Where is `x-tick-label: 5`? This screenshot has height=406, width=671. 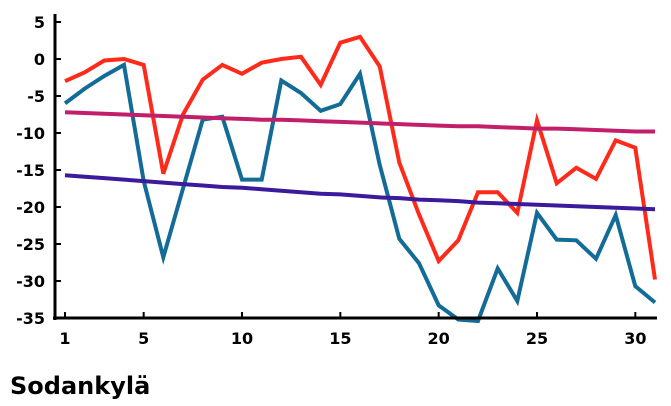 x-tick-label: 5 is located at coordinates (143, 338).